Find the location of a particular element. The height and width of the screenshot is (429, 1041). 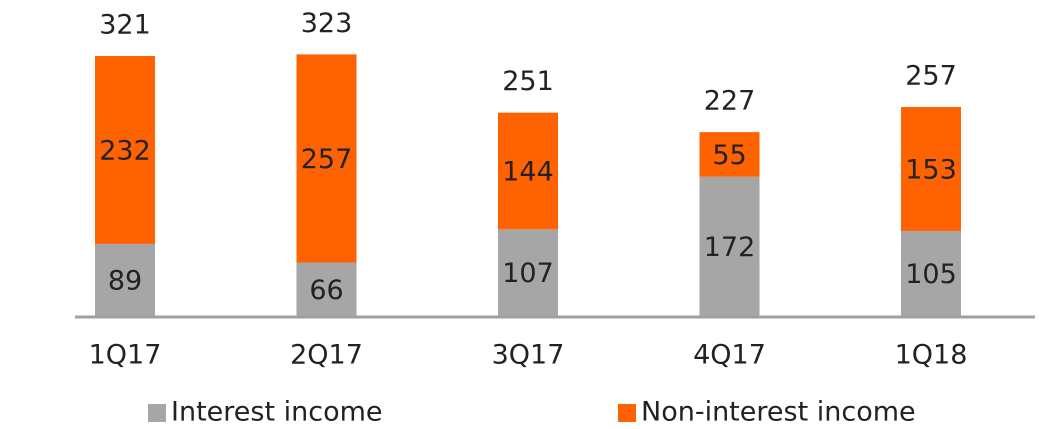

segment-label: 172 is located at coordinates (730, 247).